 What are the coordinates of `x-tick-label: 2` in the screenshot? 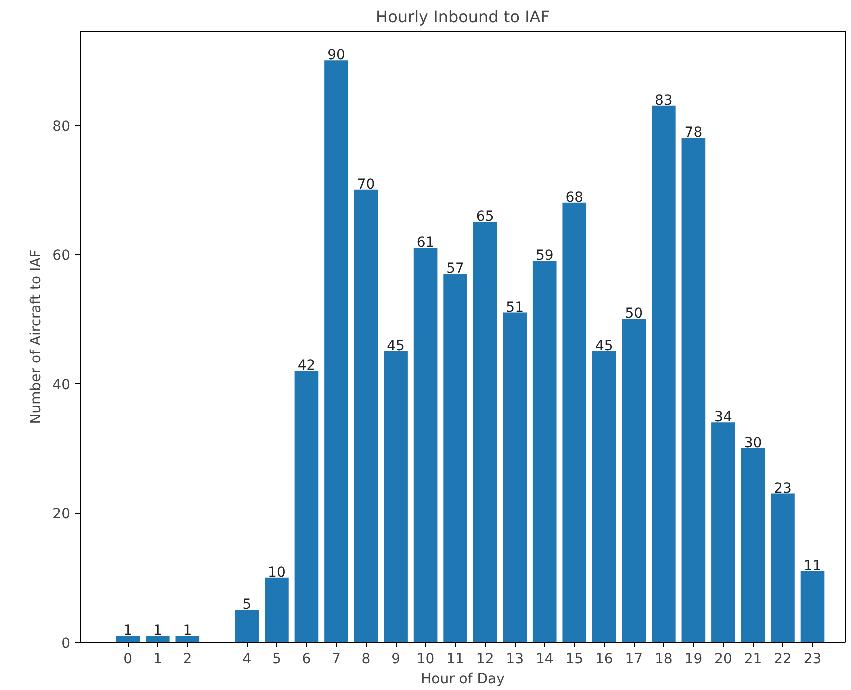 It's located at (187, 660).